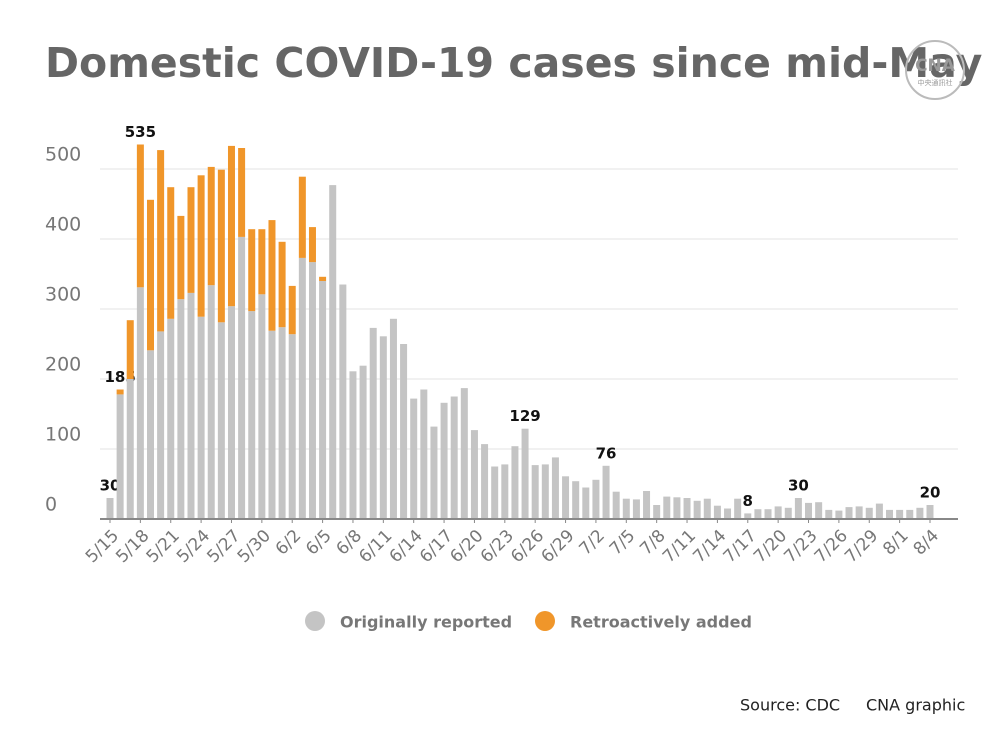  I want to click on logo-ring, so click(935, 70).